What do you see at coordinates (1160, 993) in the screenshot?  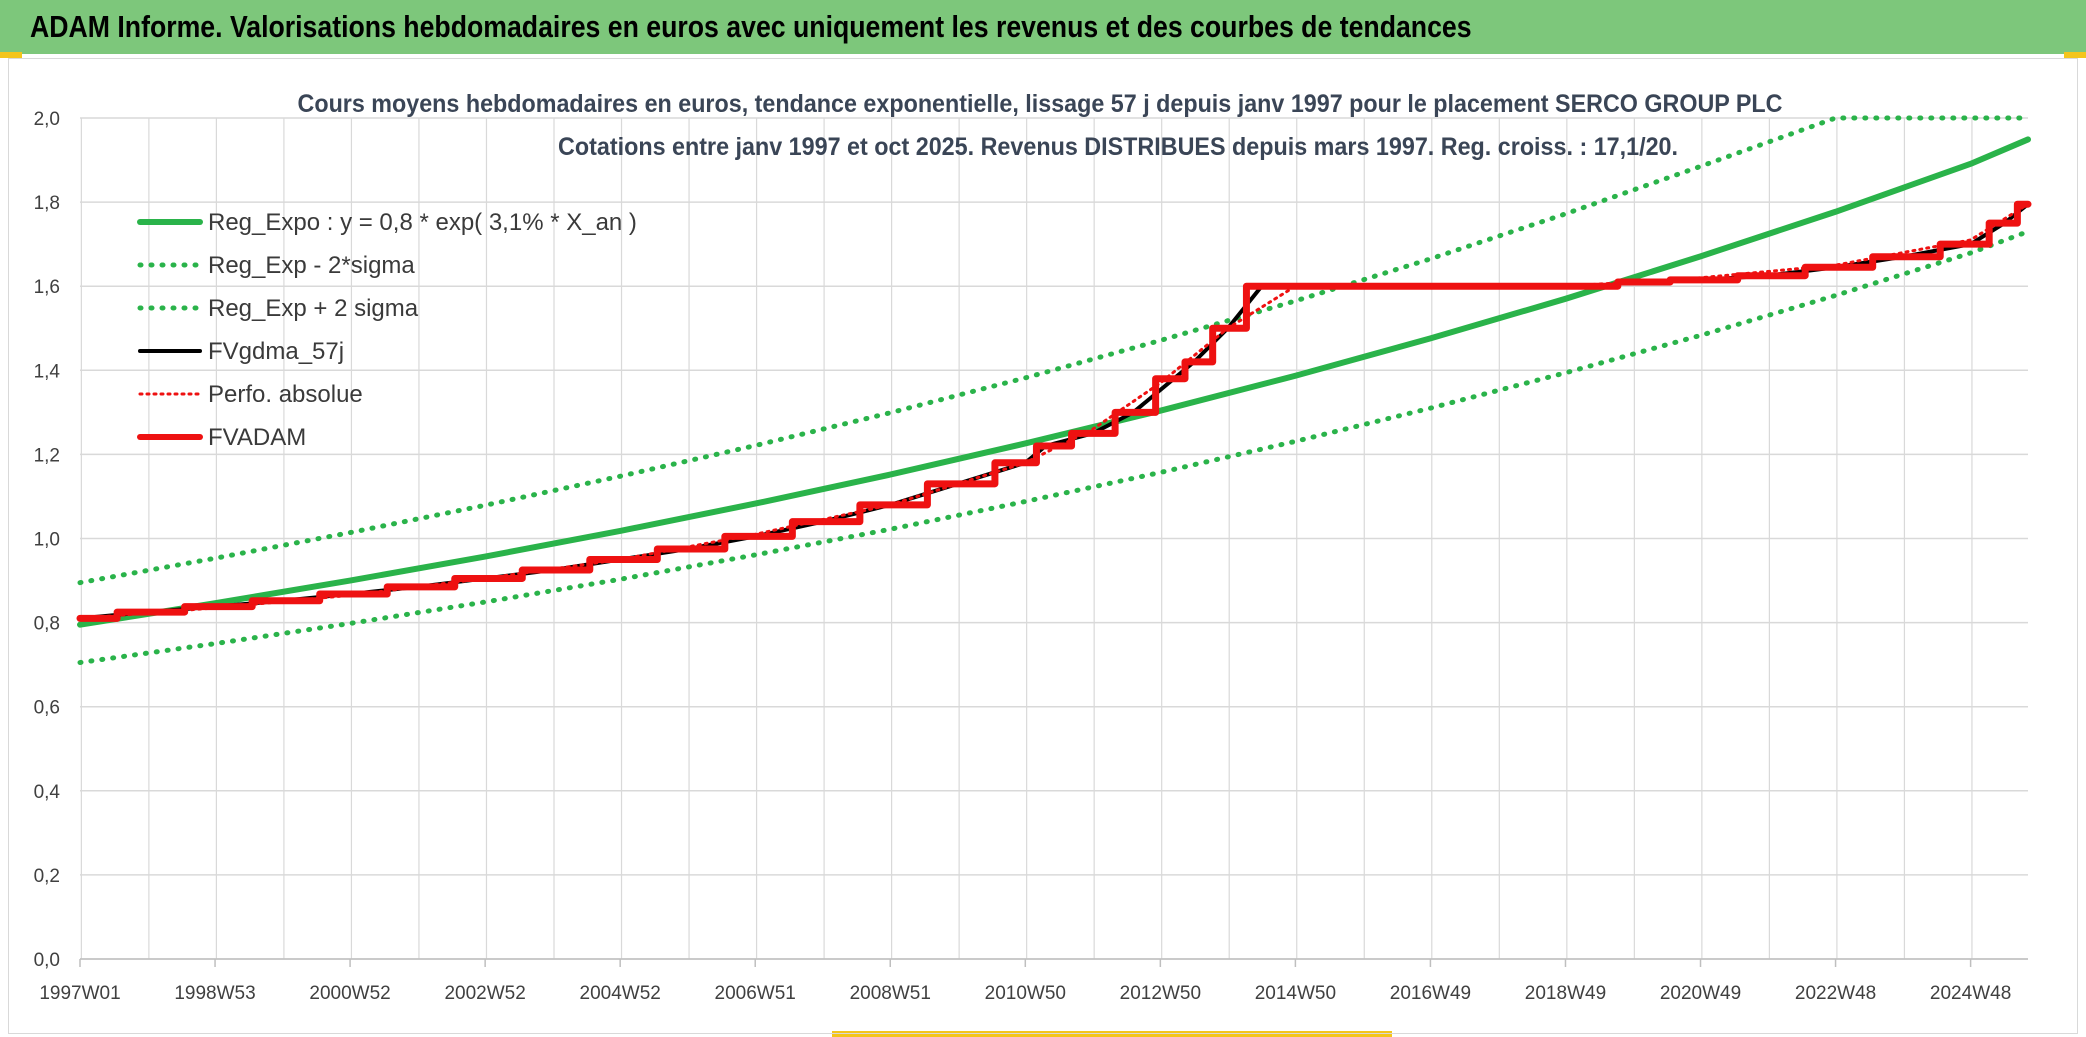 I see `x-tick-label: 2012W50` at bounding box center [1160, 993].